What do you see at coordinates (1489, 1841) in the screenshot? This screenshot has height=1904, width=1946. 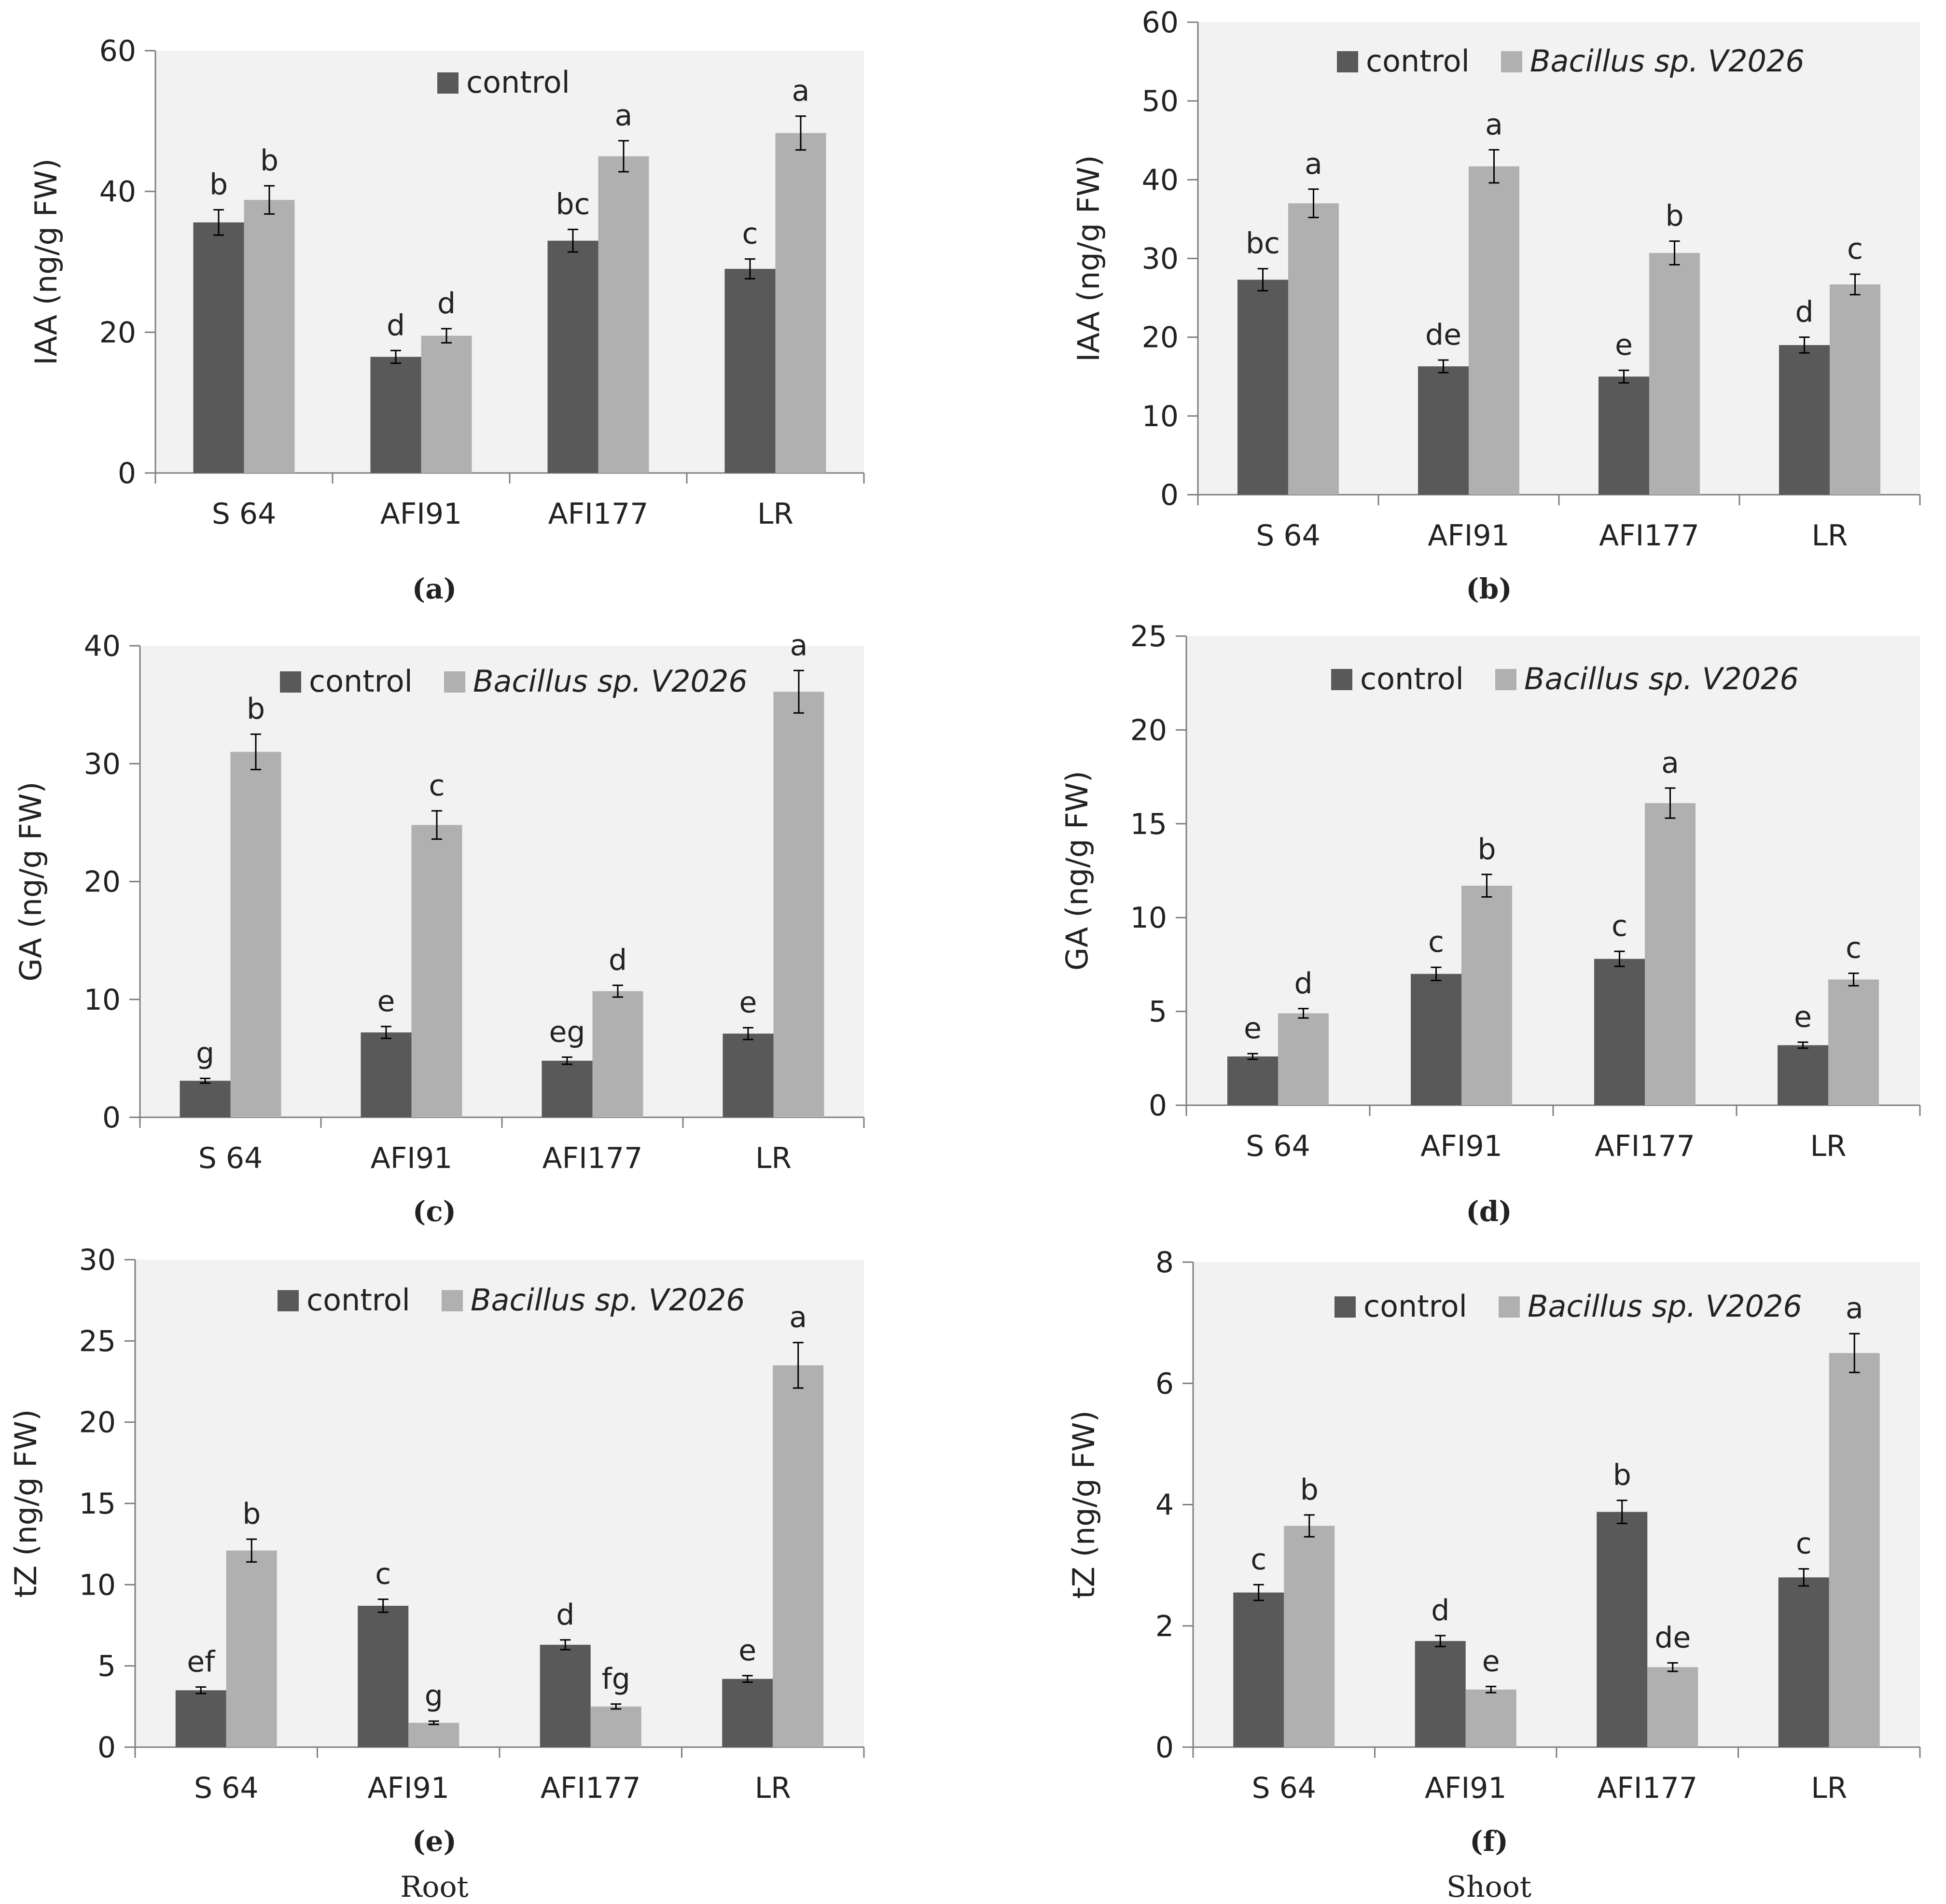 I see `panel-label: (f)` at bounding box center [1489, 1841].